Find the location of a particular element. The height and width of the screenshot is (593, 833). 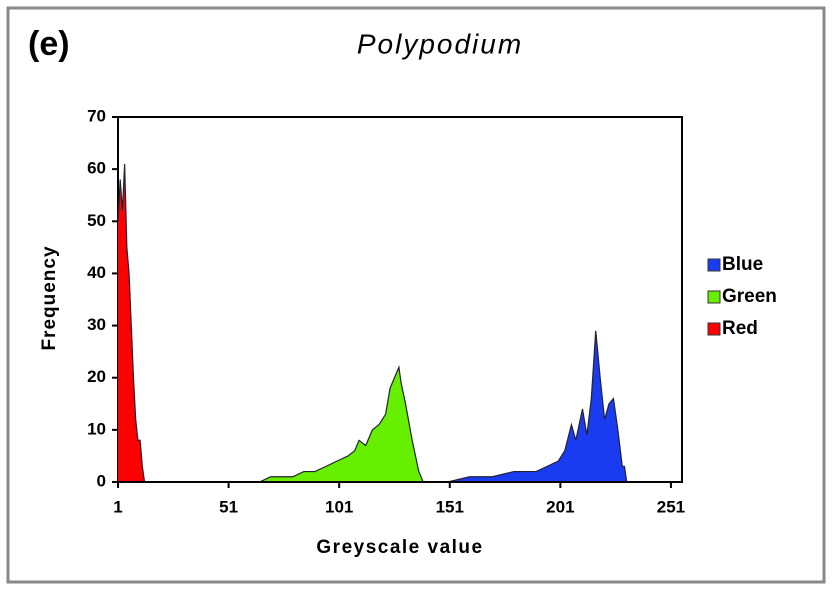

y-tick-label: 70 is located at coordinates (96, 115).